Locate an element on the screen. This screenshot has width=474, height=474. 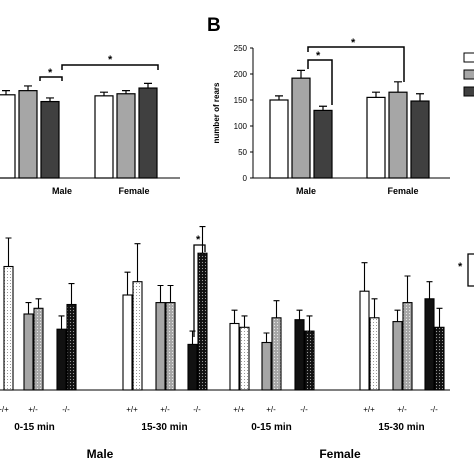
panel-a-category-female: Female is located at coordinates (133, 191).